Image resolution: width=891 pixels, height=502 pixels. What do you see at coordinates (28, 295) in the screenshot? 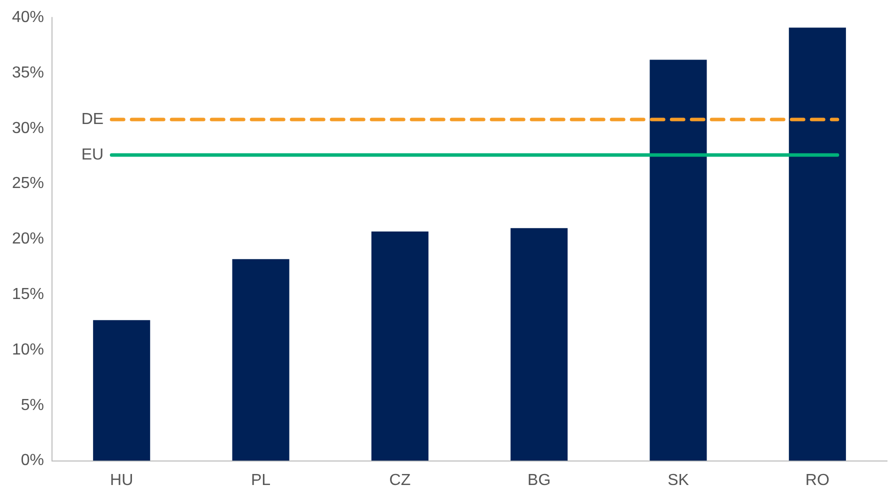
I see `y-tick-label: 15%` at bounding box center [28, 295].